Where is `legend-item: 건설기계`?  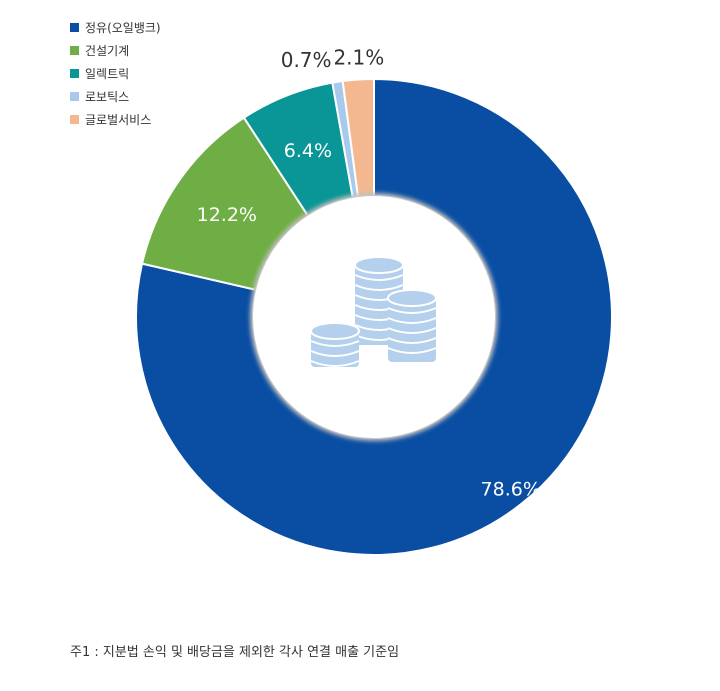
legend-item: 건설기계 is located at coordinates (115, 50).